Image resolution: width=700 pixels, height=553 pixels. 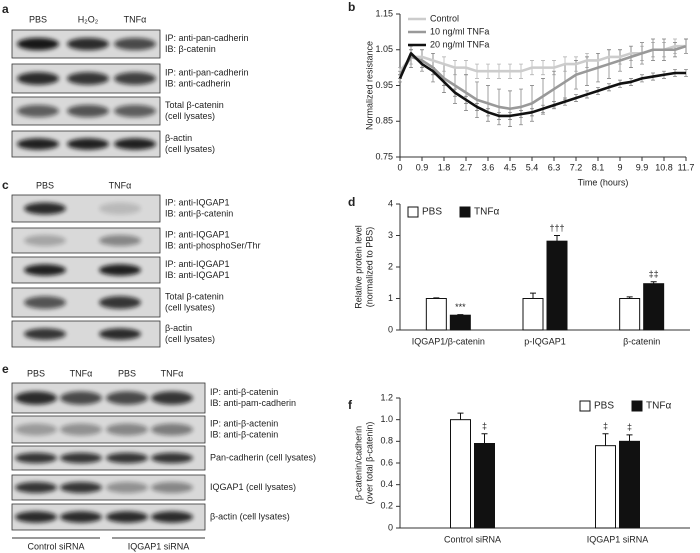 I want to click on x-tick-label: 9, so click(x=619, y=167).